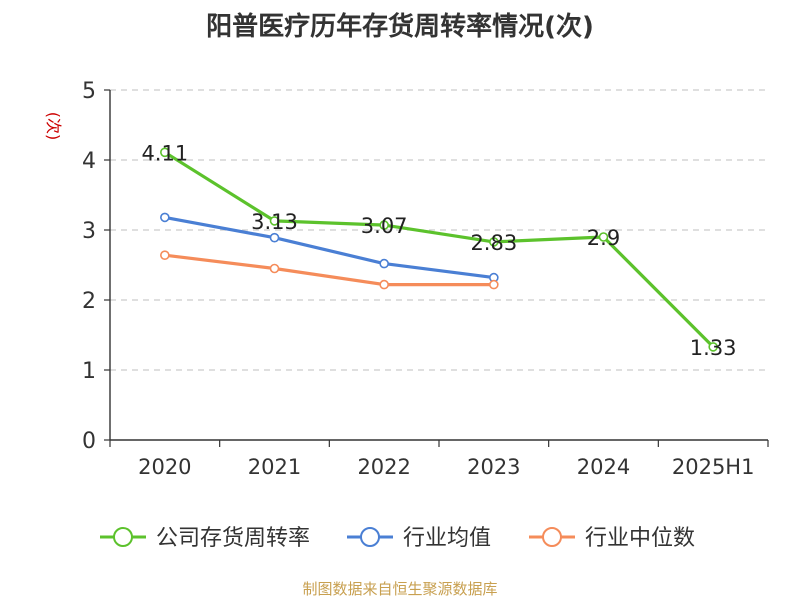 This screenshot has height=600, width=800. What do you see at coordinates (274, 467) in the screenshot?
I see `x-tick-label-2021: 2021` at bounding box center [274, 467].